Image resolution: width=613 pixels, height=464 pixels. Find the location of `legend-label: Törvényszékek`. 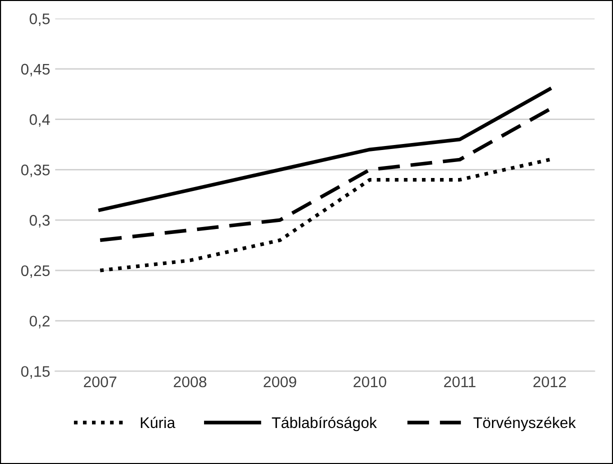

legend-label: Törvényszékek is located at coordinates (524, 424).